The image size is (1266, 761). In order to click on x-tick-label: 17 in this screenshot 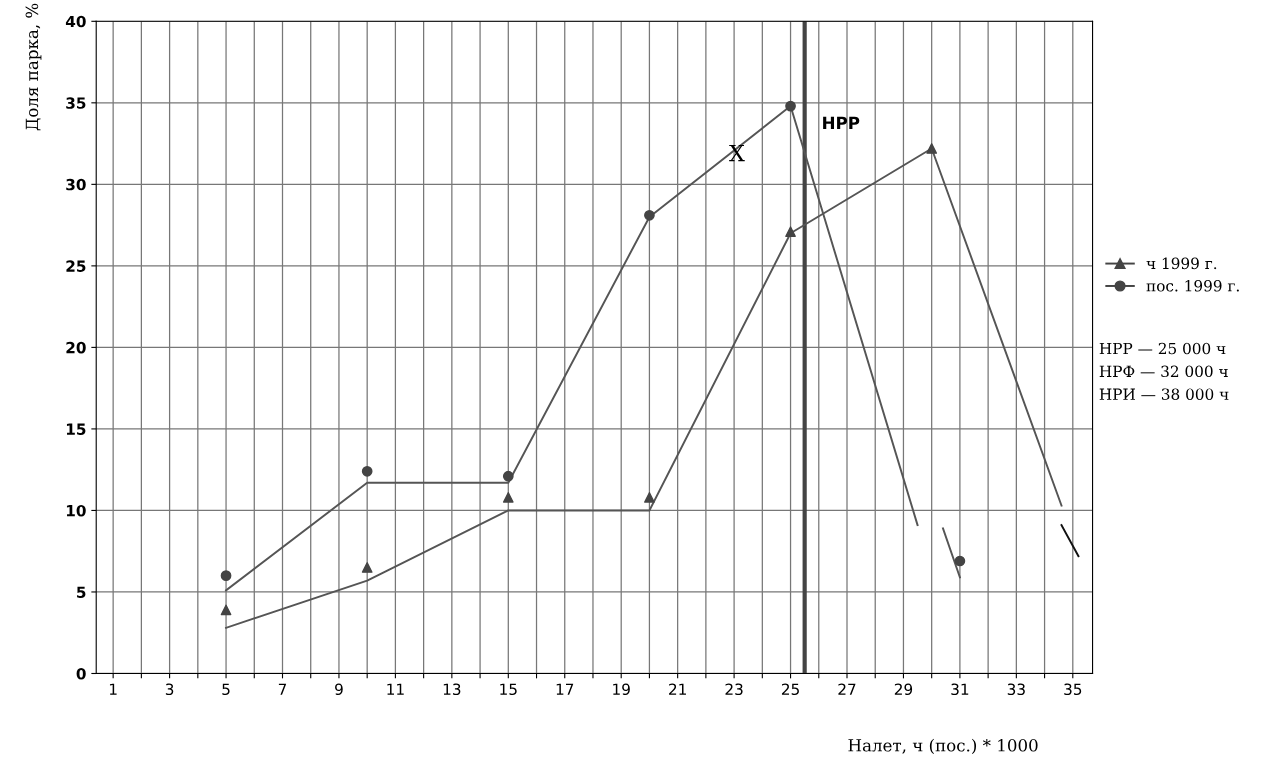, I will do `click(565, 689)`.